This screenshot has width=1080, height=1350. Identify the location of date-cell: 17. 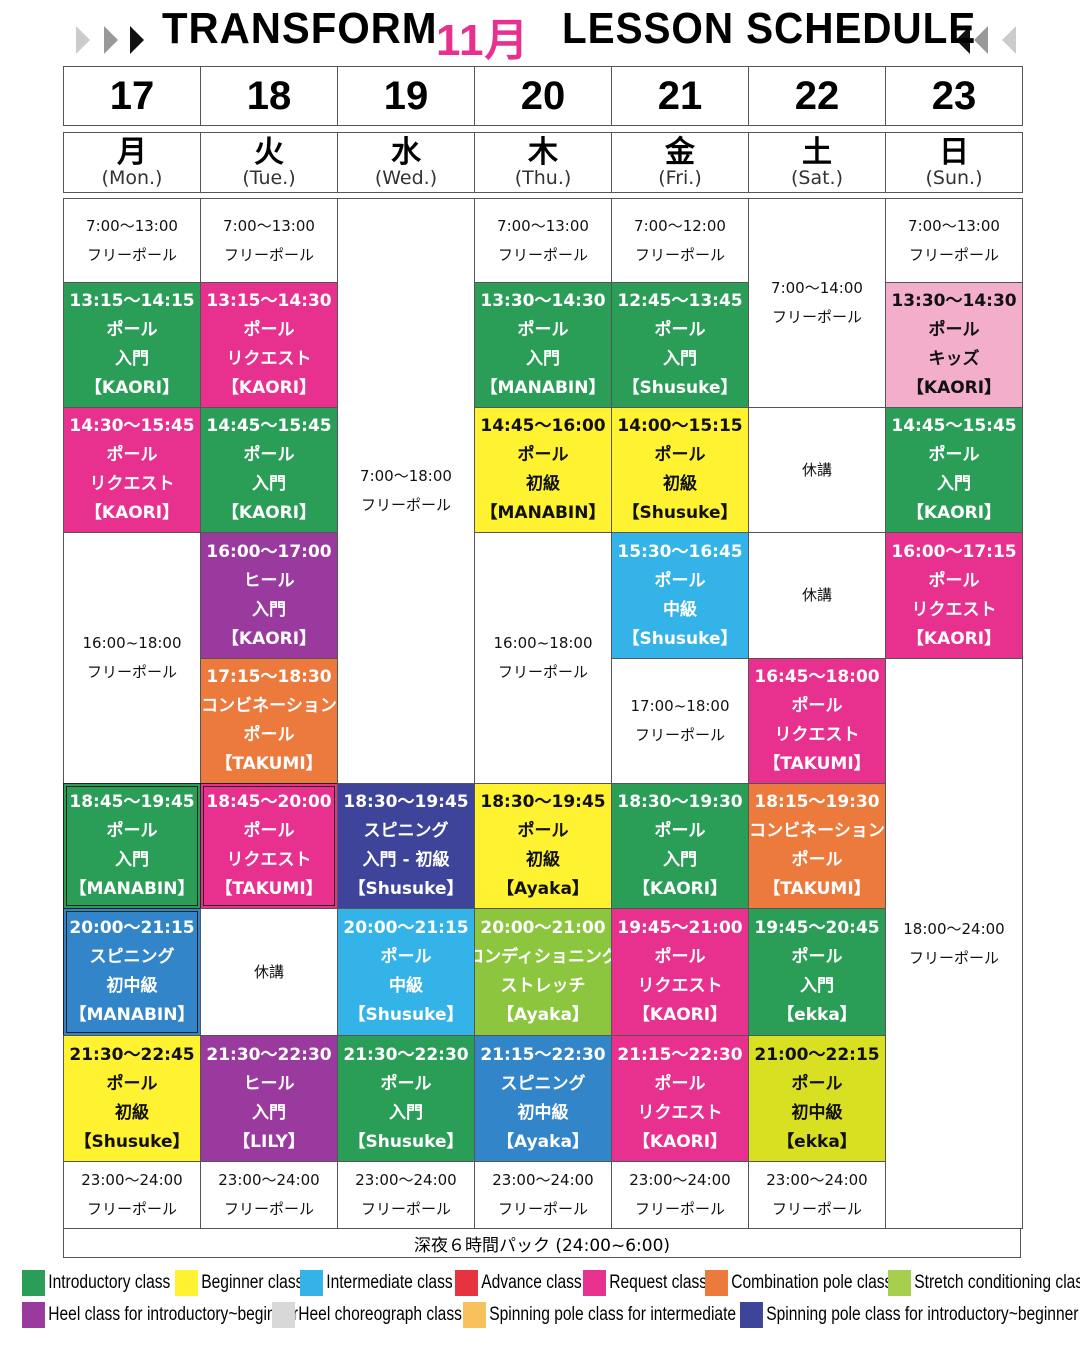
(132, 96).